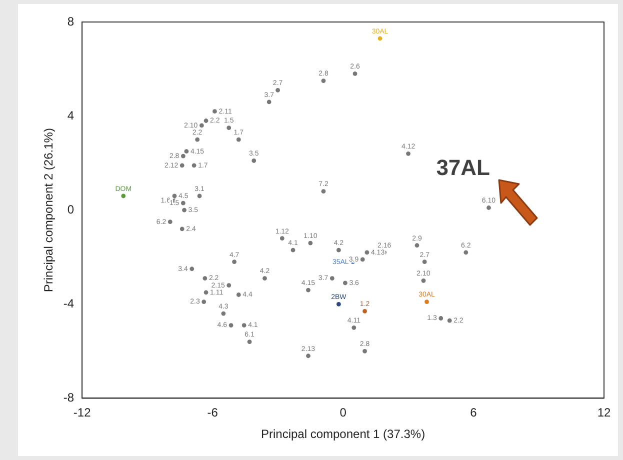 This screenshot has height=460, width=623. I want to click on x-tick-label: 6, so click(474, 413).